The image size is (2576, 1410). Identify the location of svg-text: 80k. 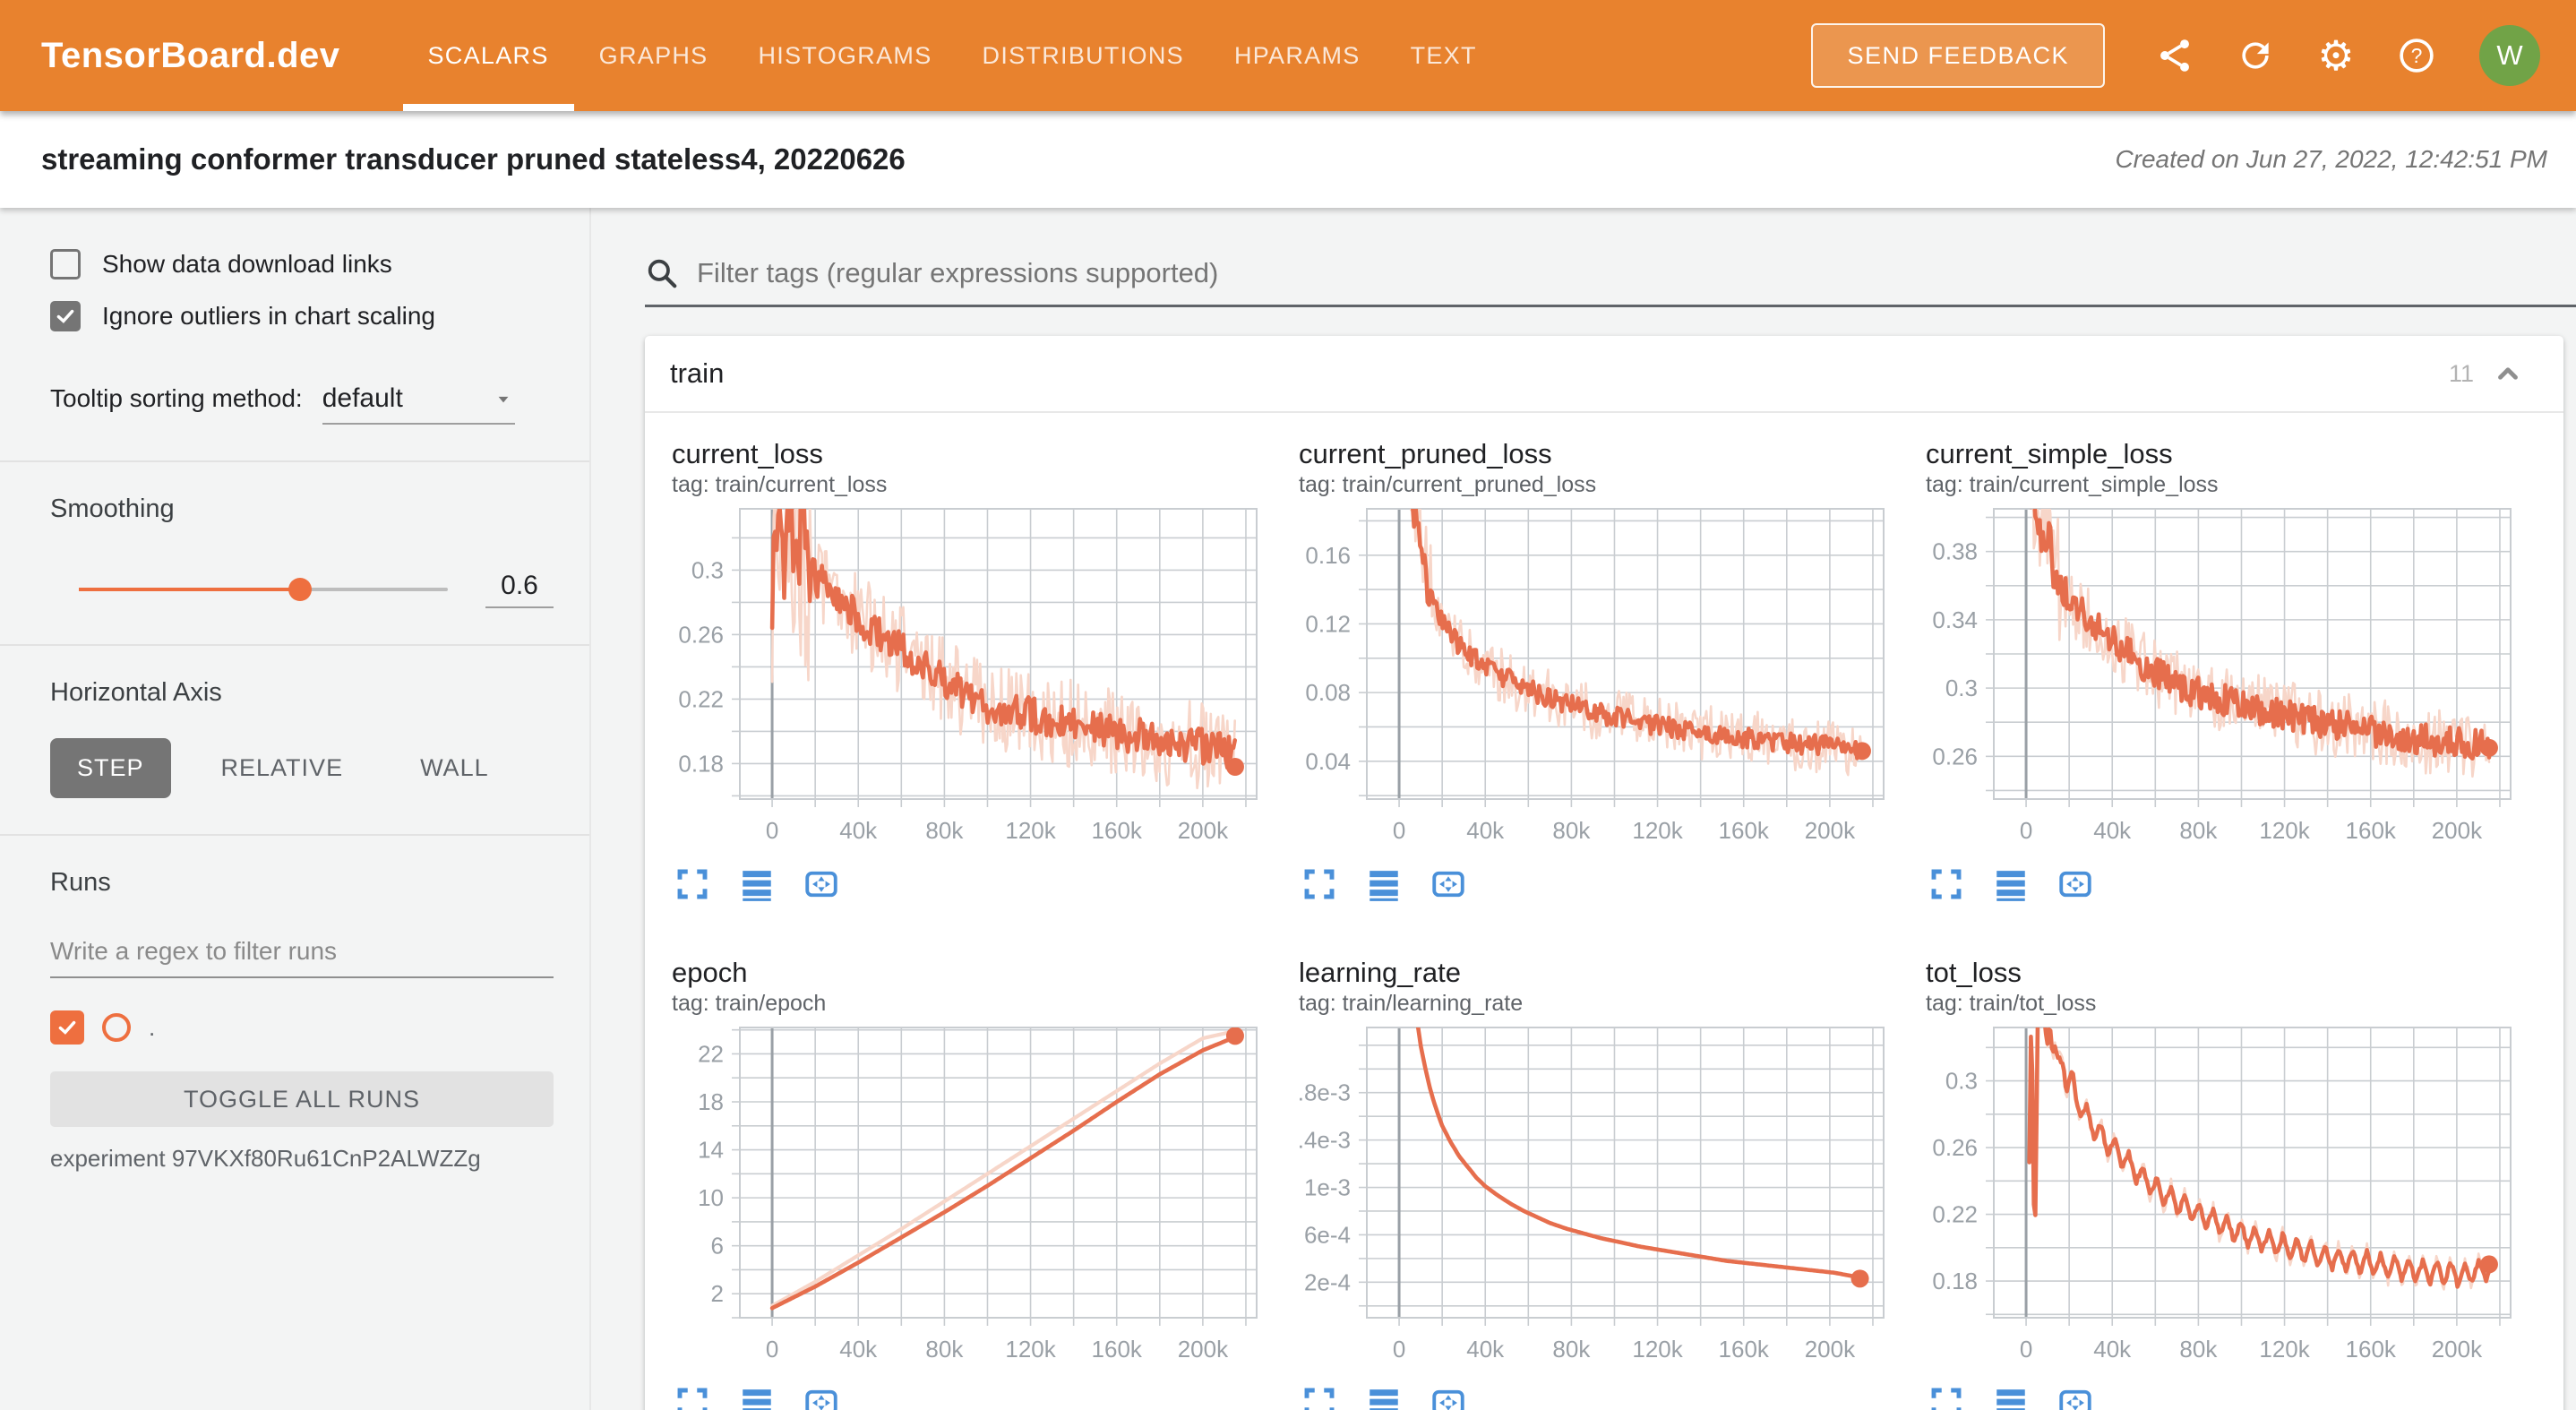
(2198, 830).